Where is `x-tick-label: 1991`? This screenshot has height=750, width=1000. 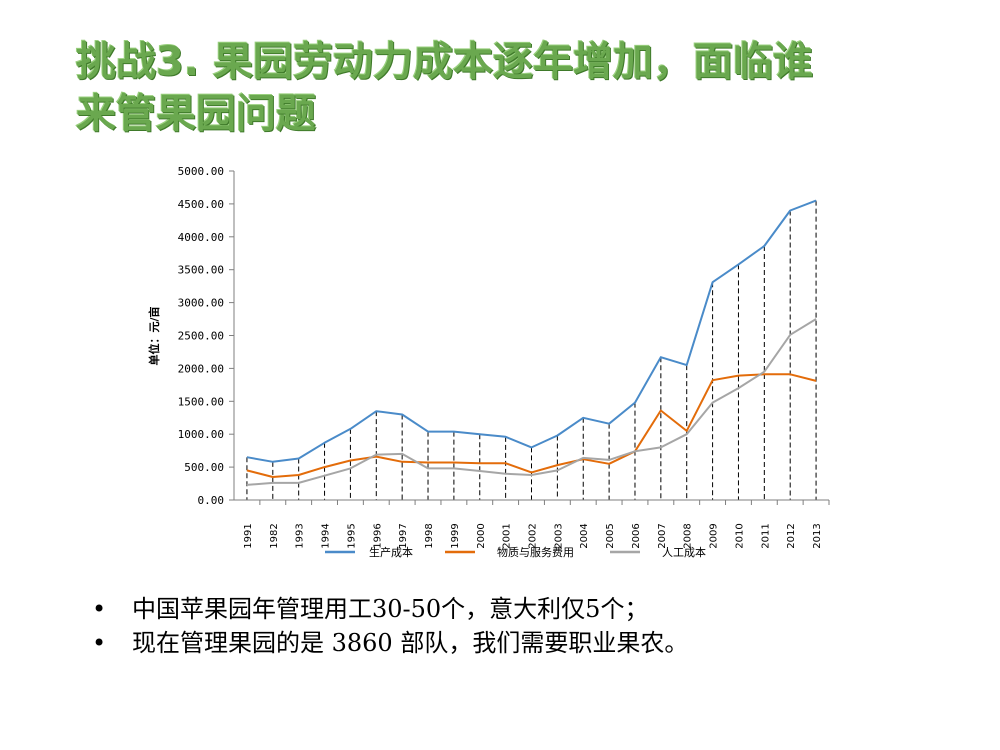 x-tick-label: 1991 is located at coordinates (248, 535).